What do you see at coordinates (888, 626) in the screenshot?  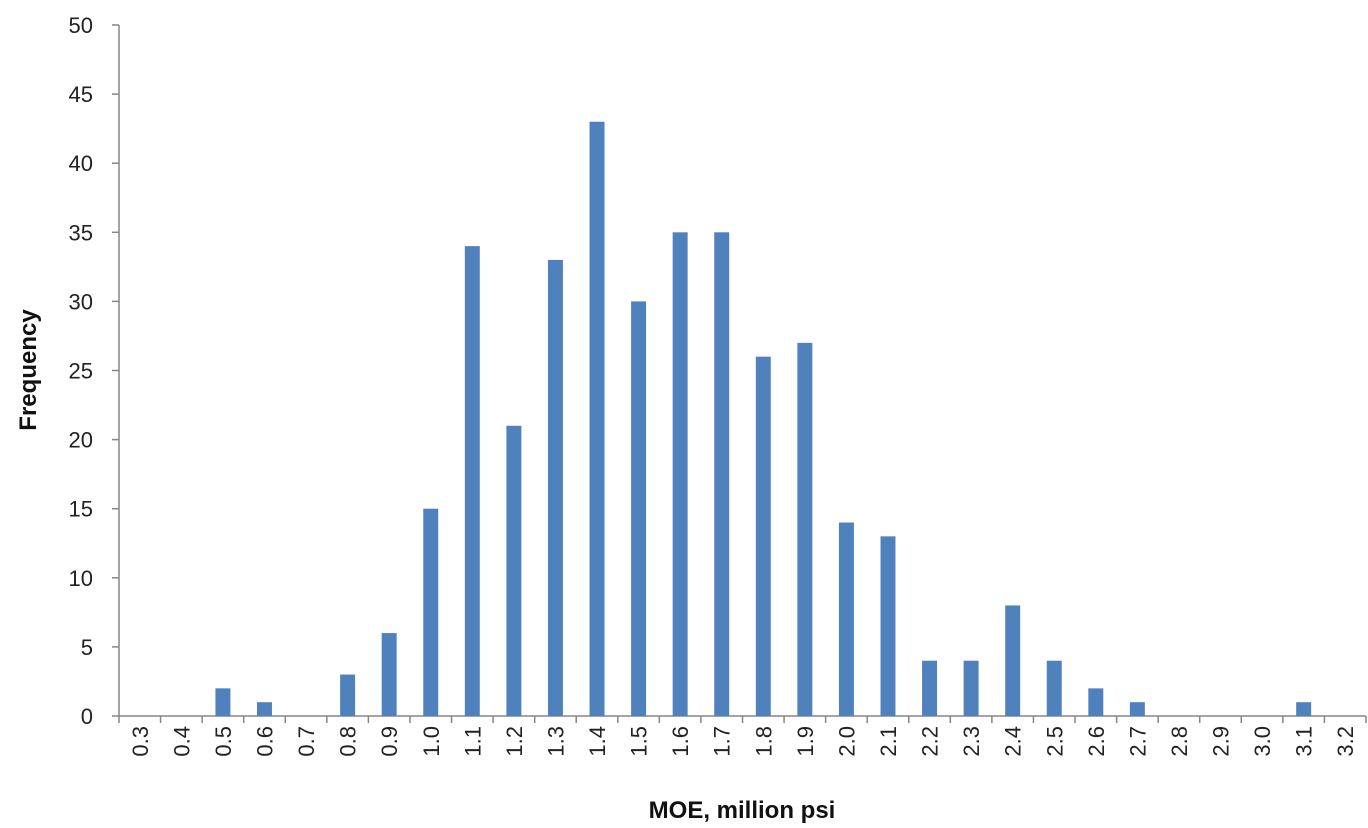 I see `bar-2.1` at bounding box center [888, 626].